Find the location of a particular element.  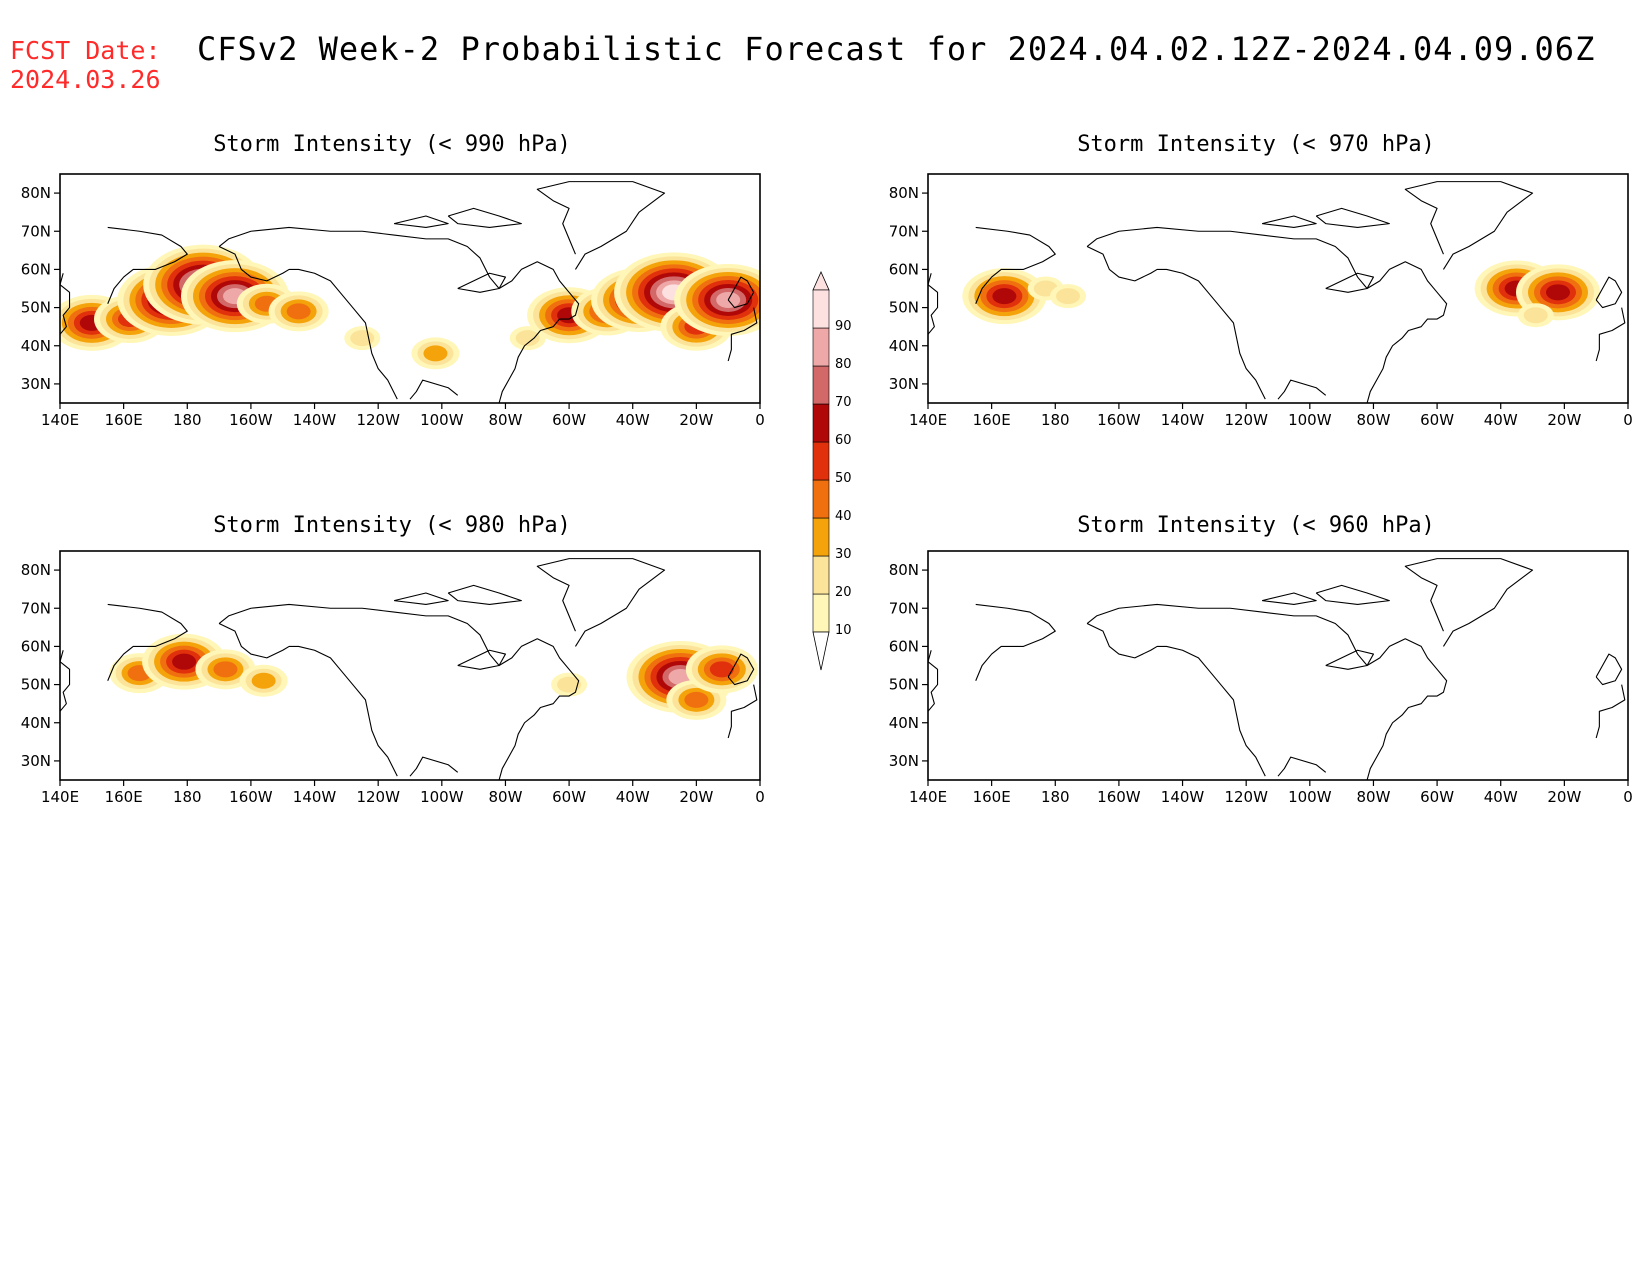

colorbar-label: 90 is located at coordinates (843, 326).